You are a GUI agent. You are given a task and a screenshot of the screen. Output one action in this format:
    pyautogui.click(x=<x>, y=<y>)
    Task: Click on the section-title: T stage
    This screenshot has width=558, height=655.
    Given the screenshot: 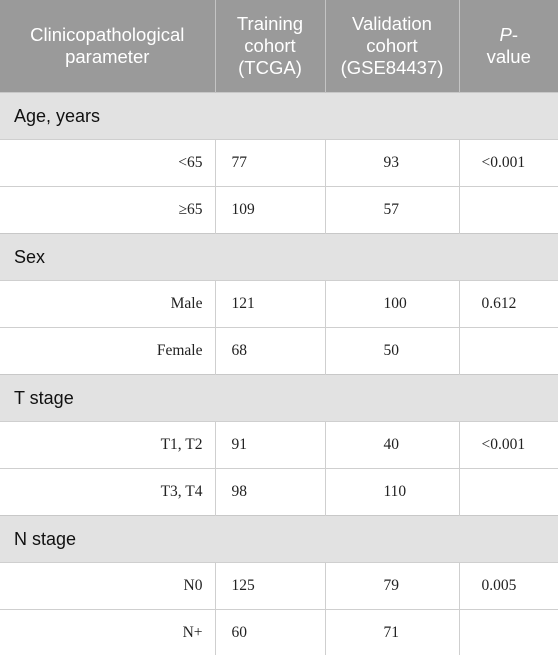 What is the action you would take?
    pyautogui.click(x=279, y=398)
    